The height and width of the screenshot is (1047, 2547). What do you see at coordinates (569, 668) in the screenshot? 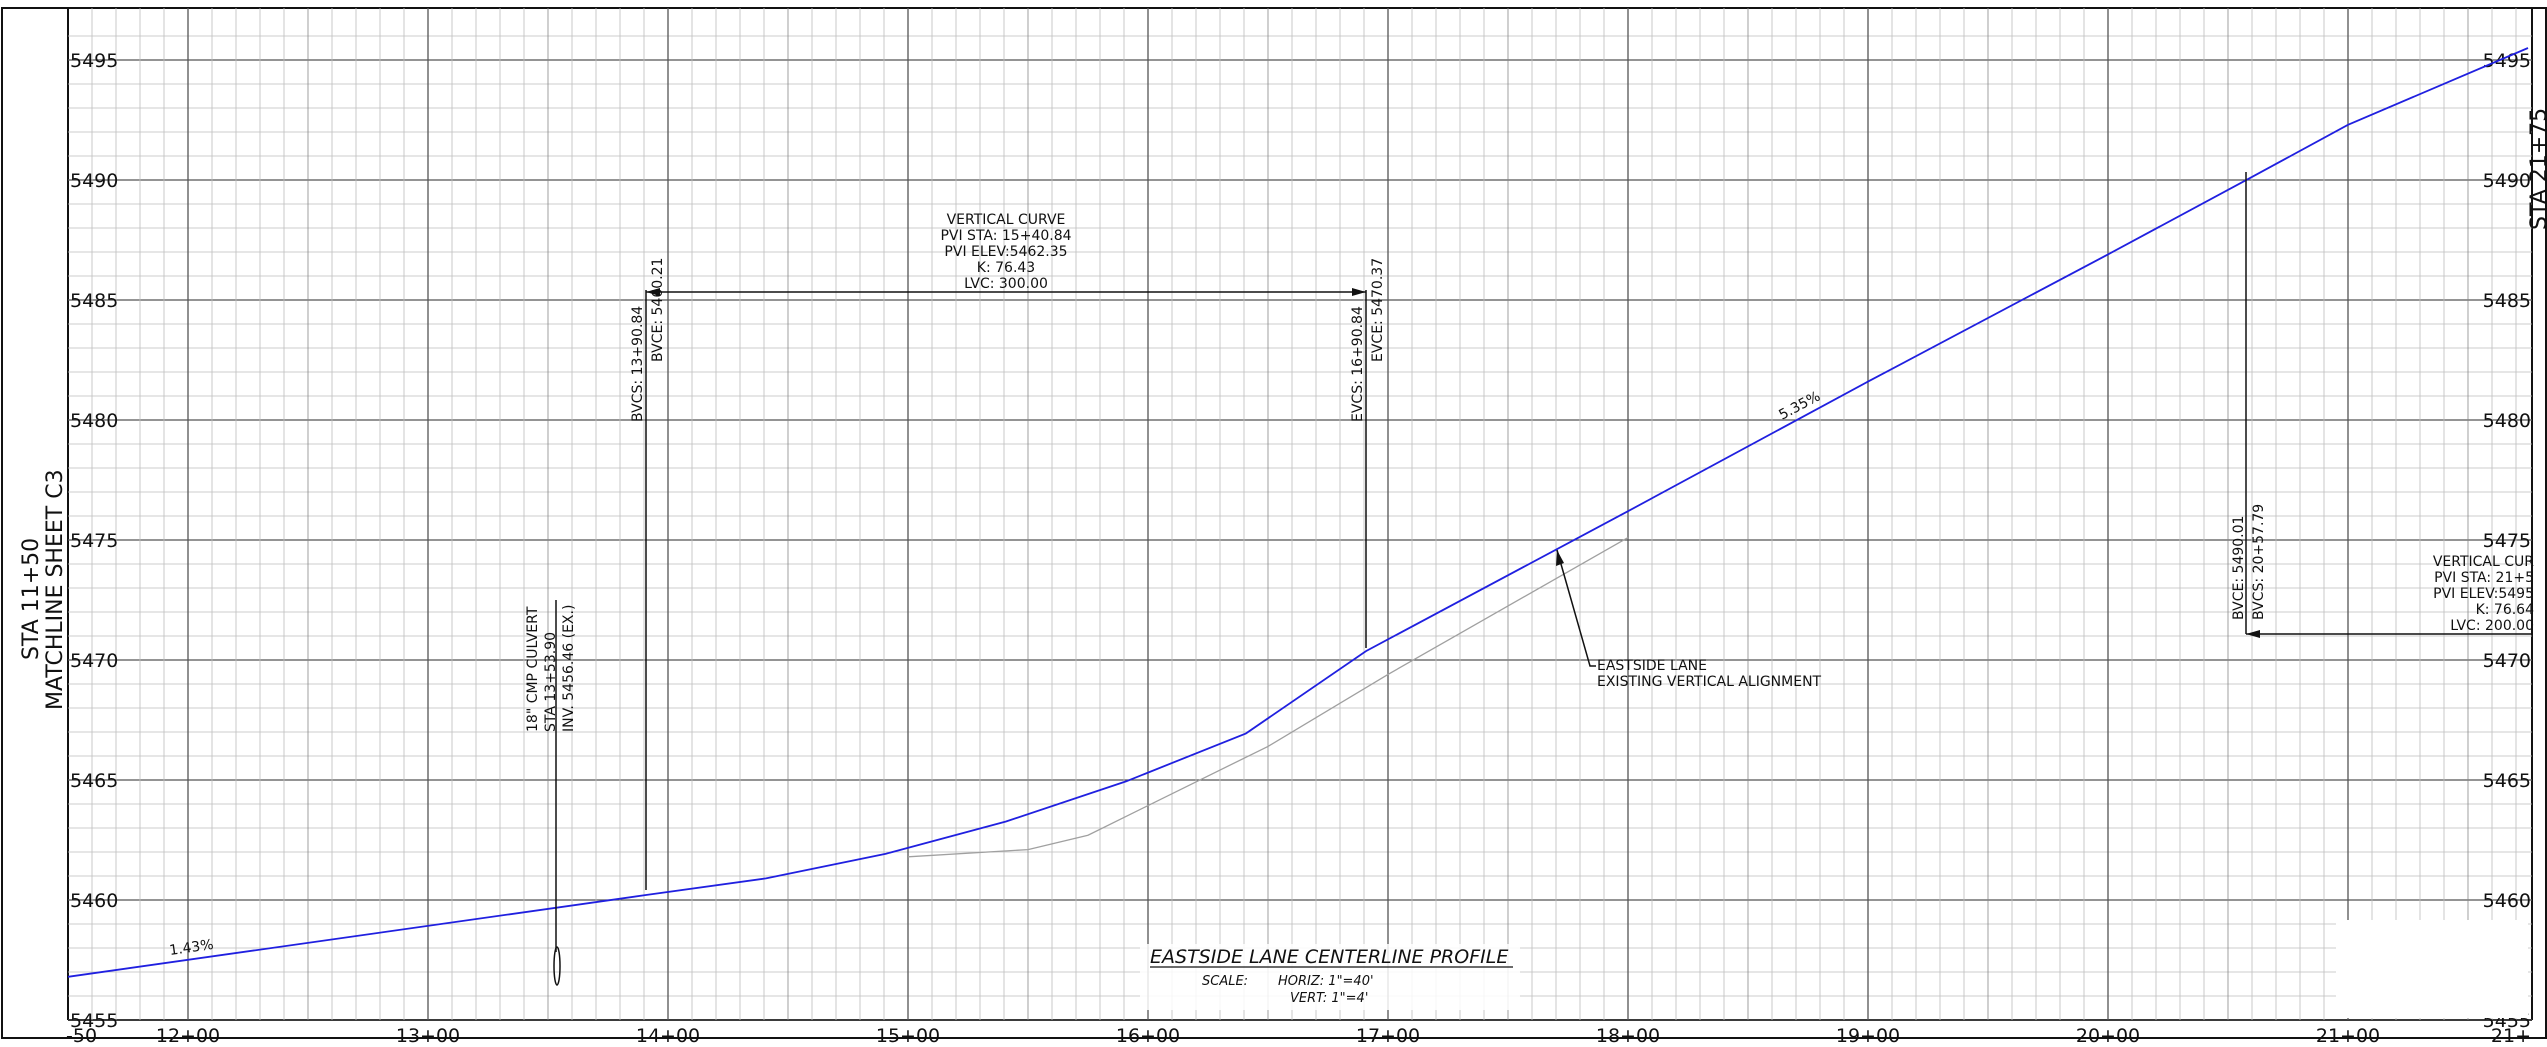
I see `svg-text: INV. 5456.46 (EX.)` at bounding box center [569, 668].